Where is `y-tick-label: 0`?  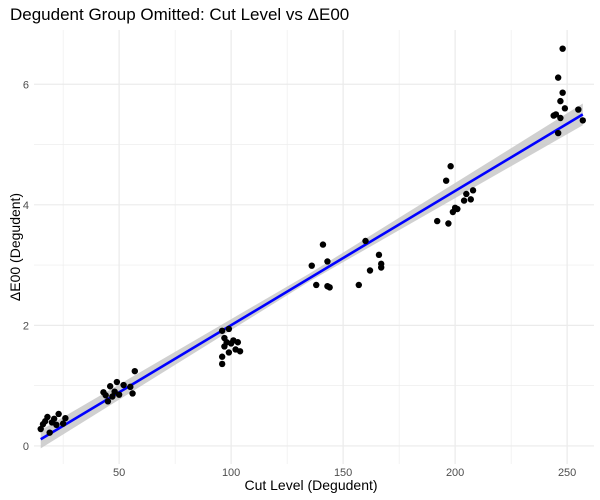 y-tick-label: 0 is located at coordinates (26, 447).